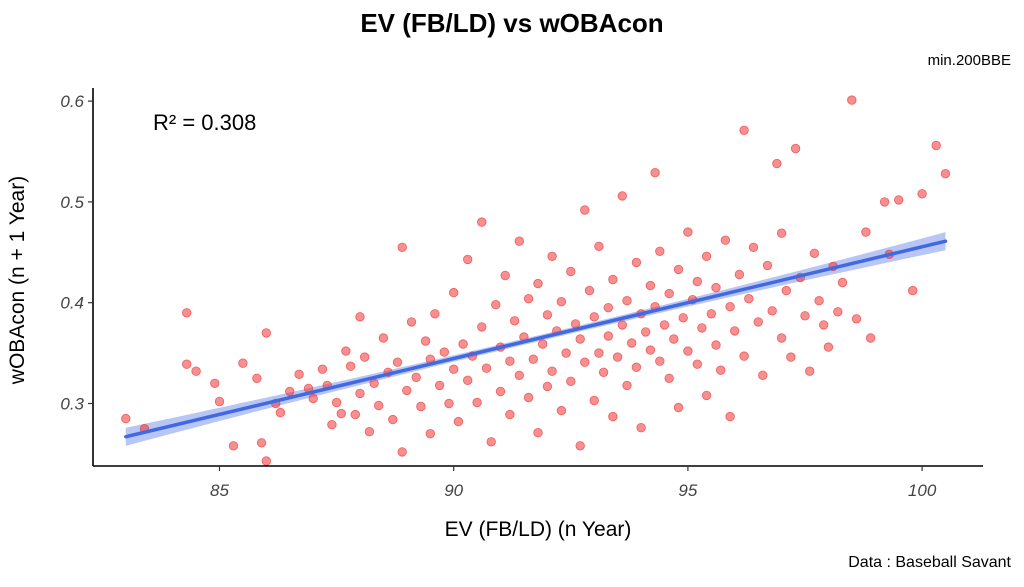  I want to click on y-tick-label: 0.5, so click(72, 202).